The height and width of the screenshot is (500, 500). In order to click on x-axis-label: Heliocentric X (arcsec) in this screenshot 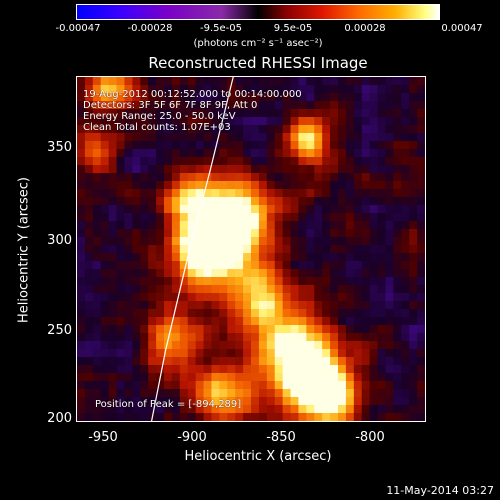, I will do `click(258, 456)`.